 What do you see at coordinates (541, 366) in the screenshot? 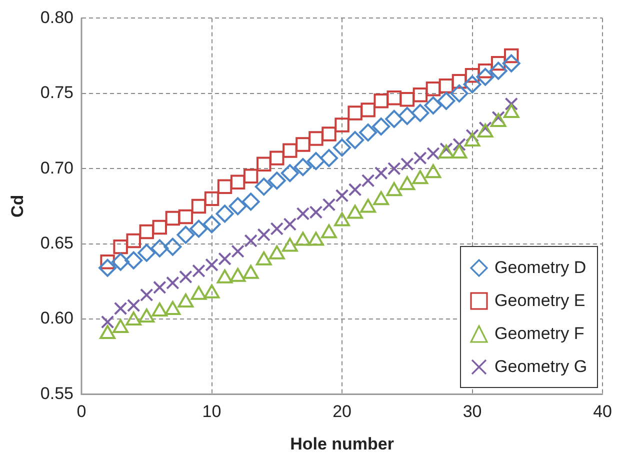
I see `legend-label: Geometry G` at bounding box center [541, 366].